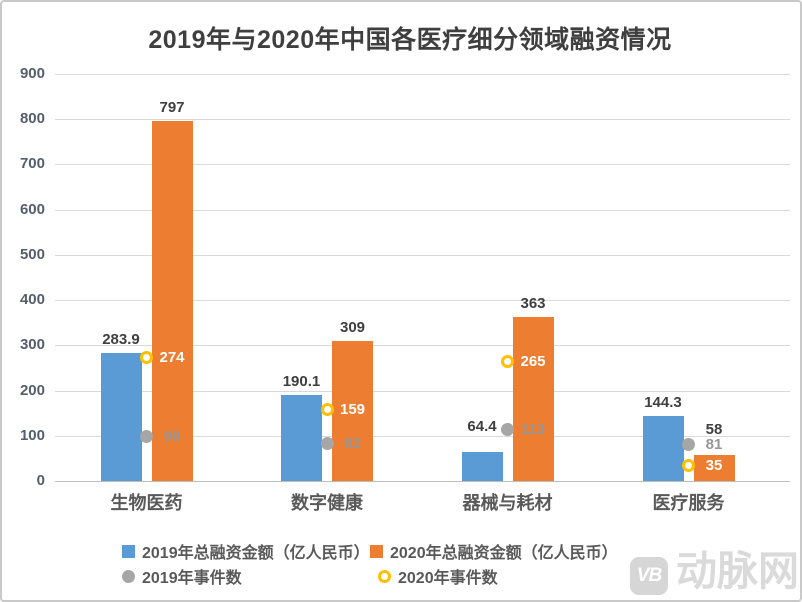 This screenshot has width=802, height=602. I want to click on vcbeat-logo-icon: VB, so click(649, 576).